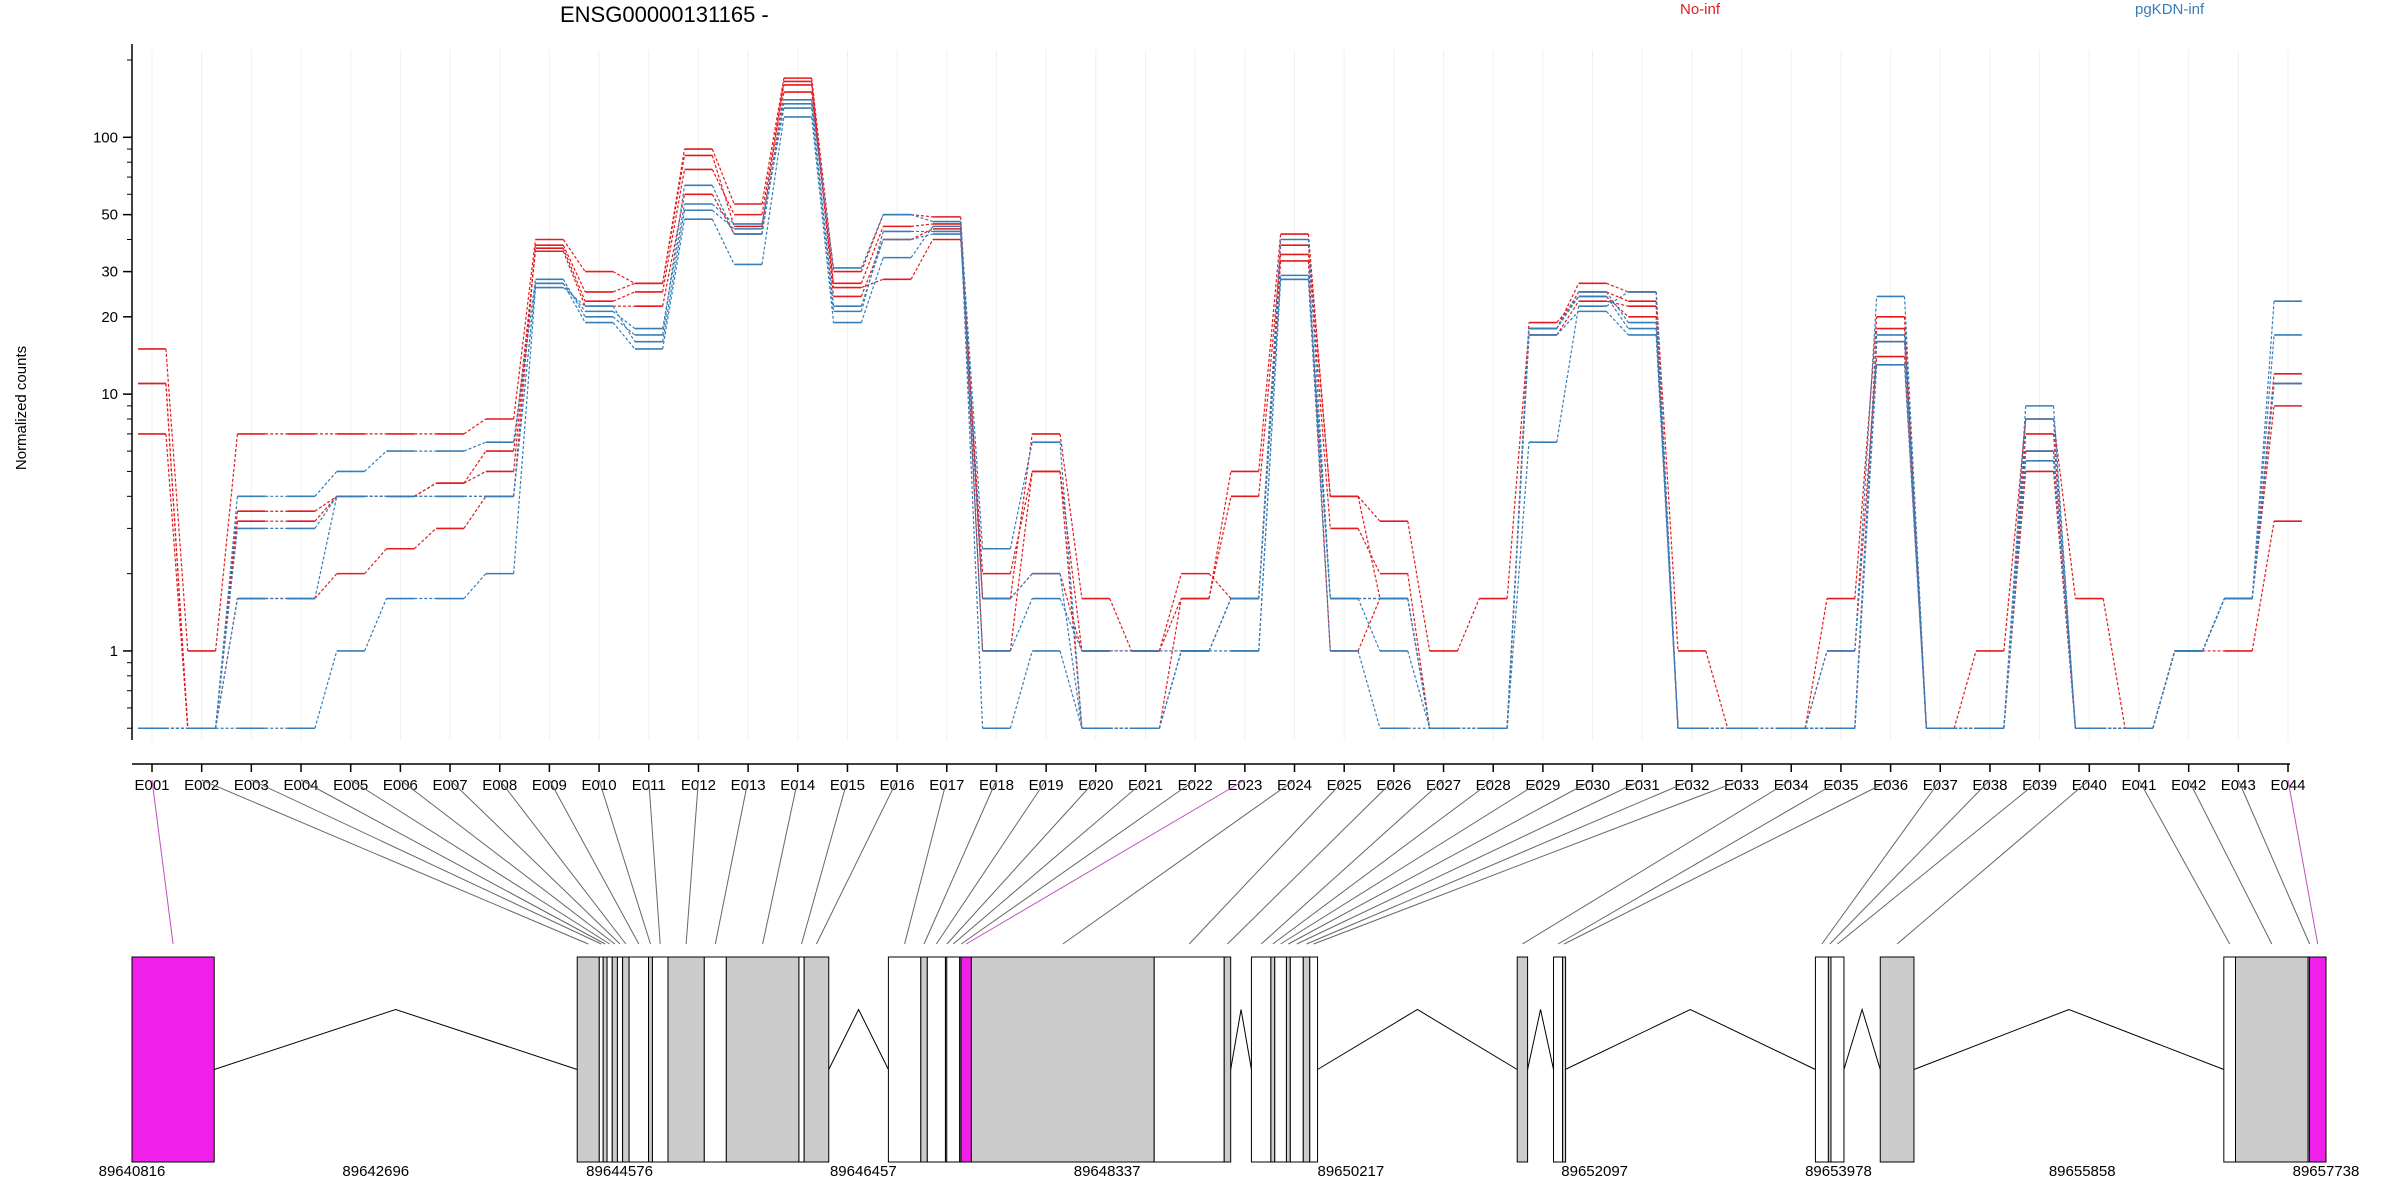 Image resolution: width=2400 pixels, height=1200 pixels. What do you see at coordinates (946, 785) in the screenshot?
I see `x-tick-label: E017` at bounding box center [946, 785].